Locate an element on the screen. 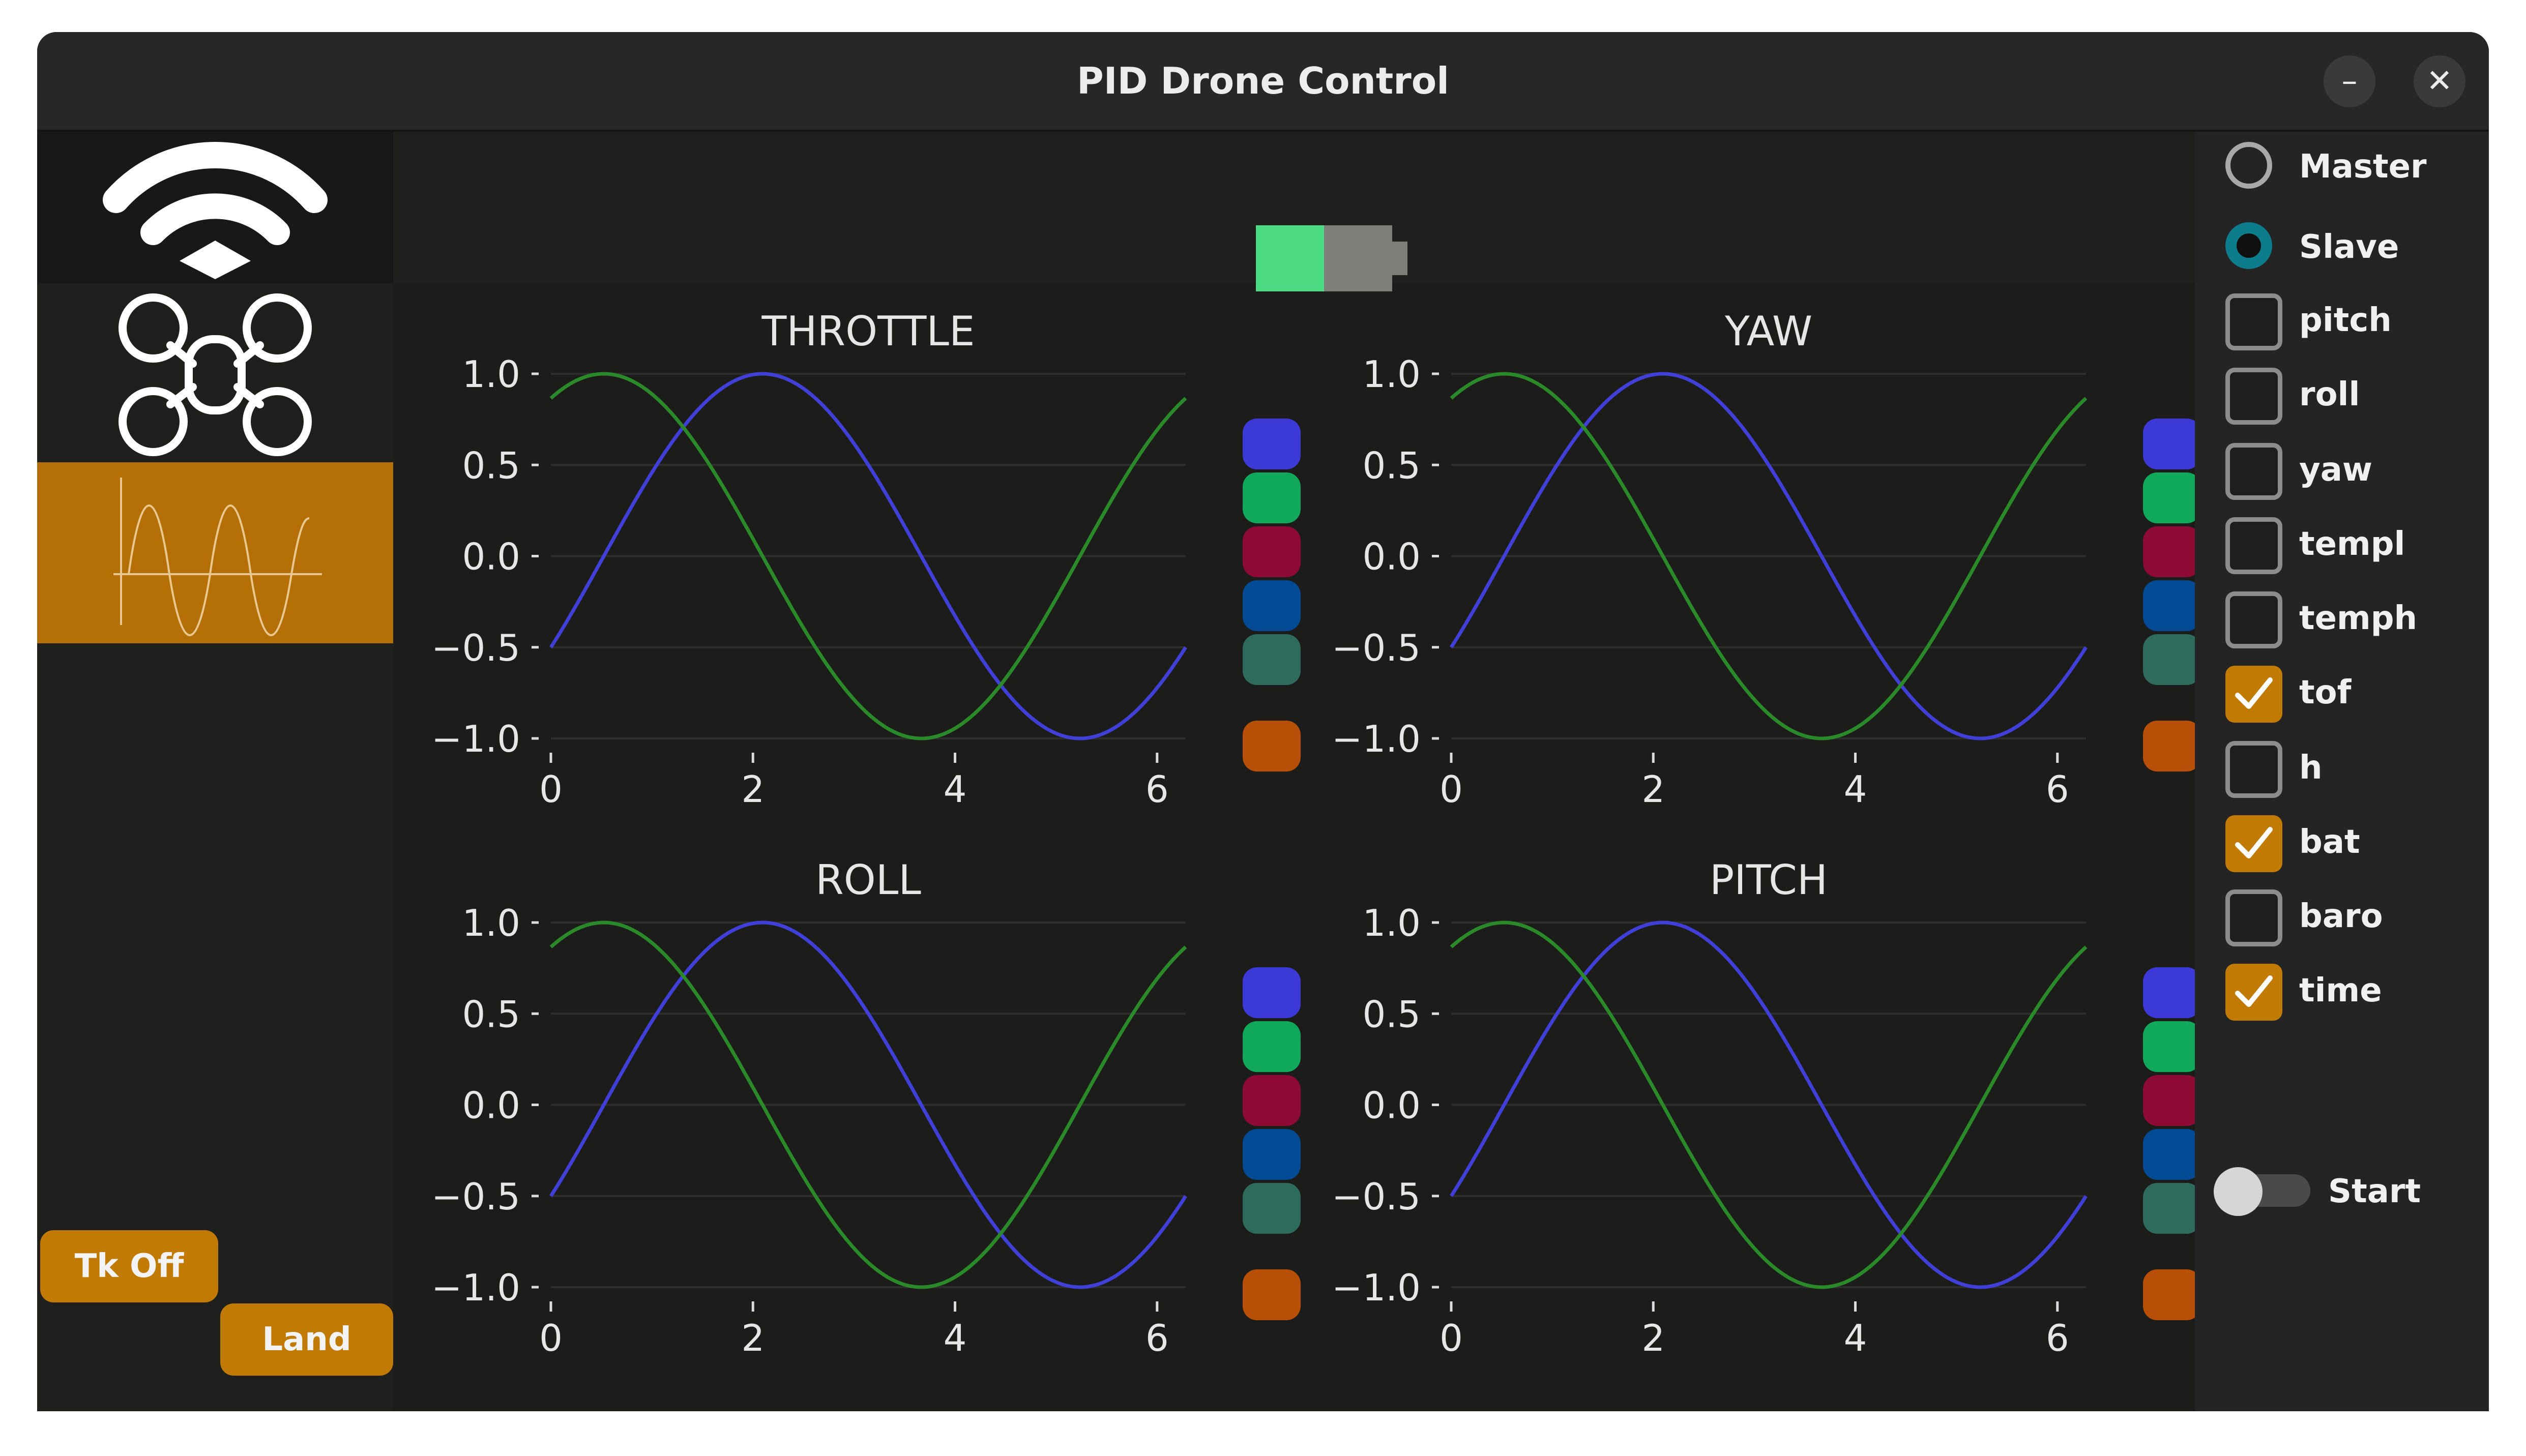 Image resolution: width=2526 pixels, height=1456 pixels. y-tick-label: −1.0 is located at coordinates (1376, 1287).